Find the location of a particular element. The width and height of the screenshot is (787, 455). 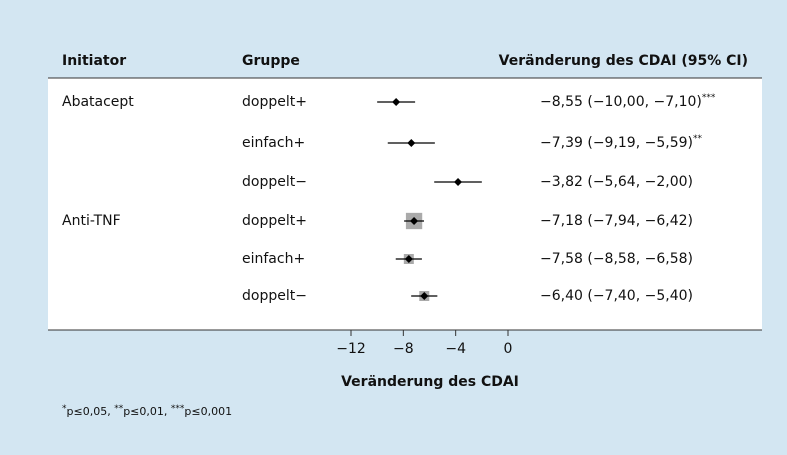

ci-text: −3,82 (−5,64, −2,00) is located at coordinates (616, 182).